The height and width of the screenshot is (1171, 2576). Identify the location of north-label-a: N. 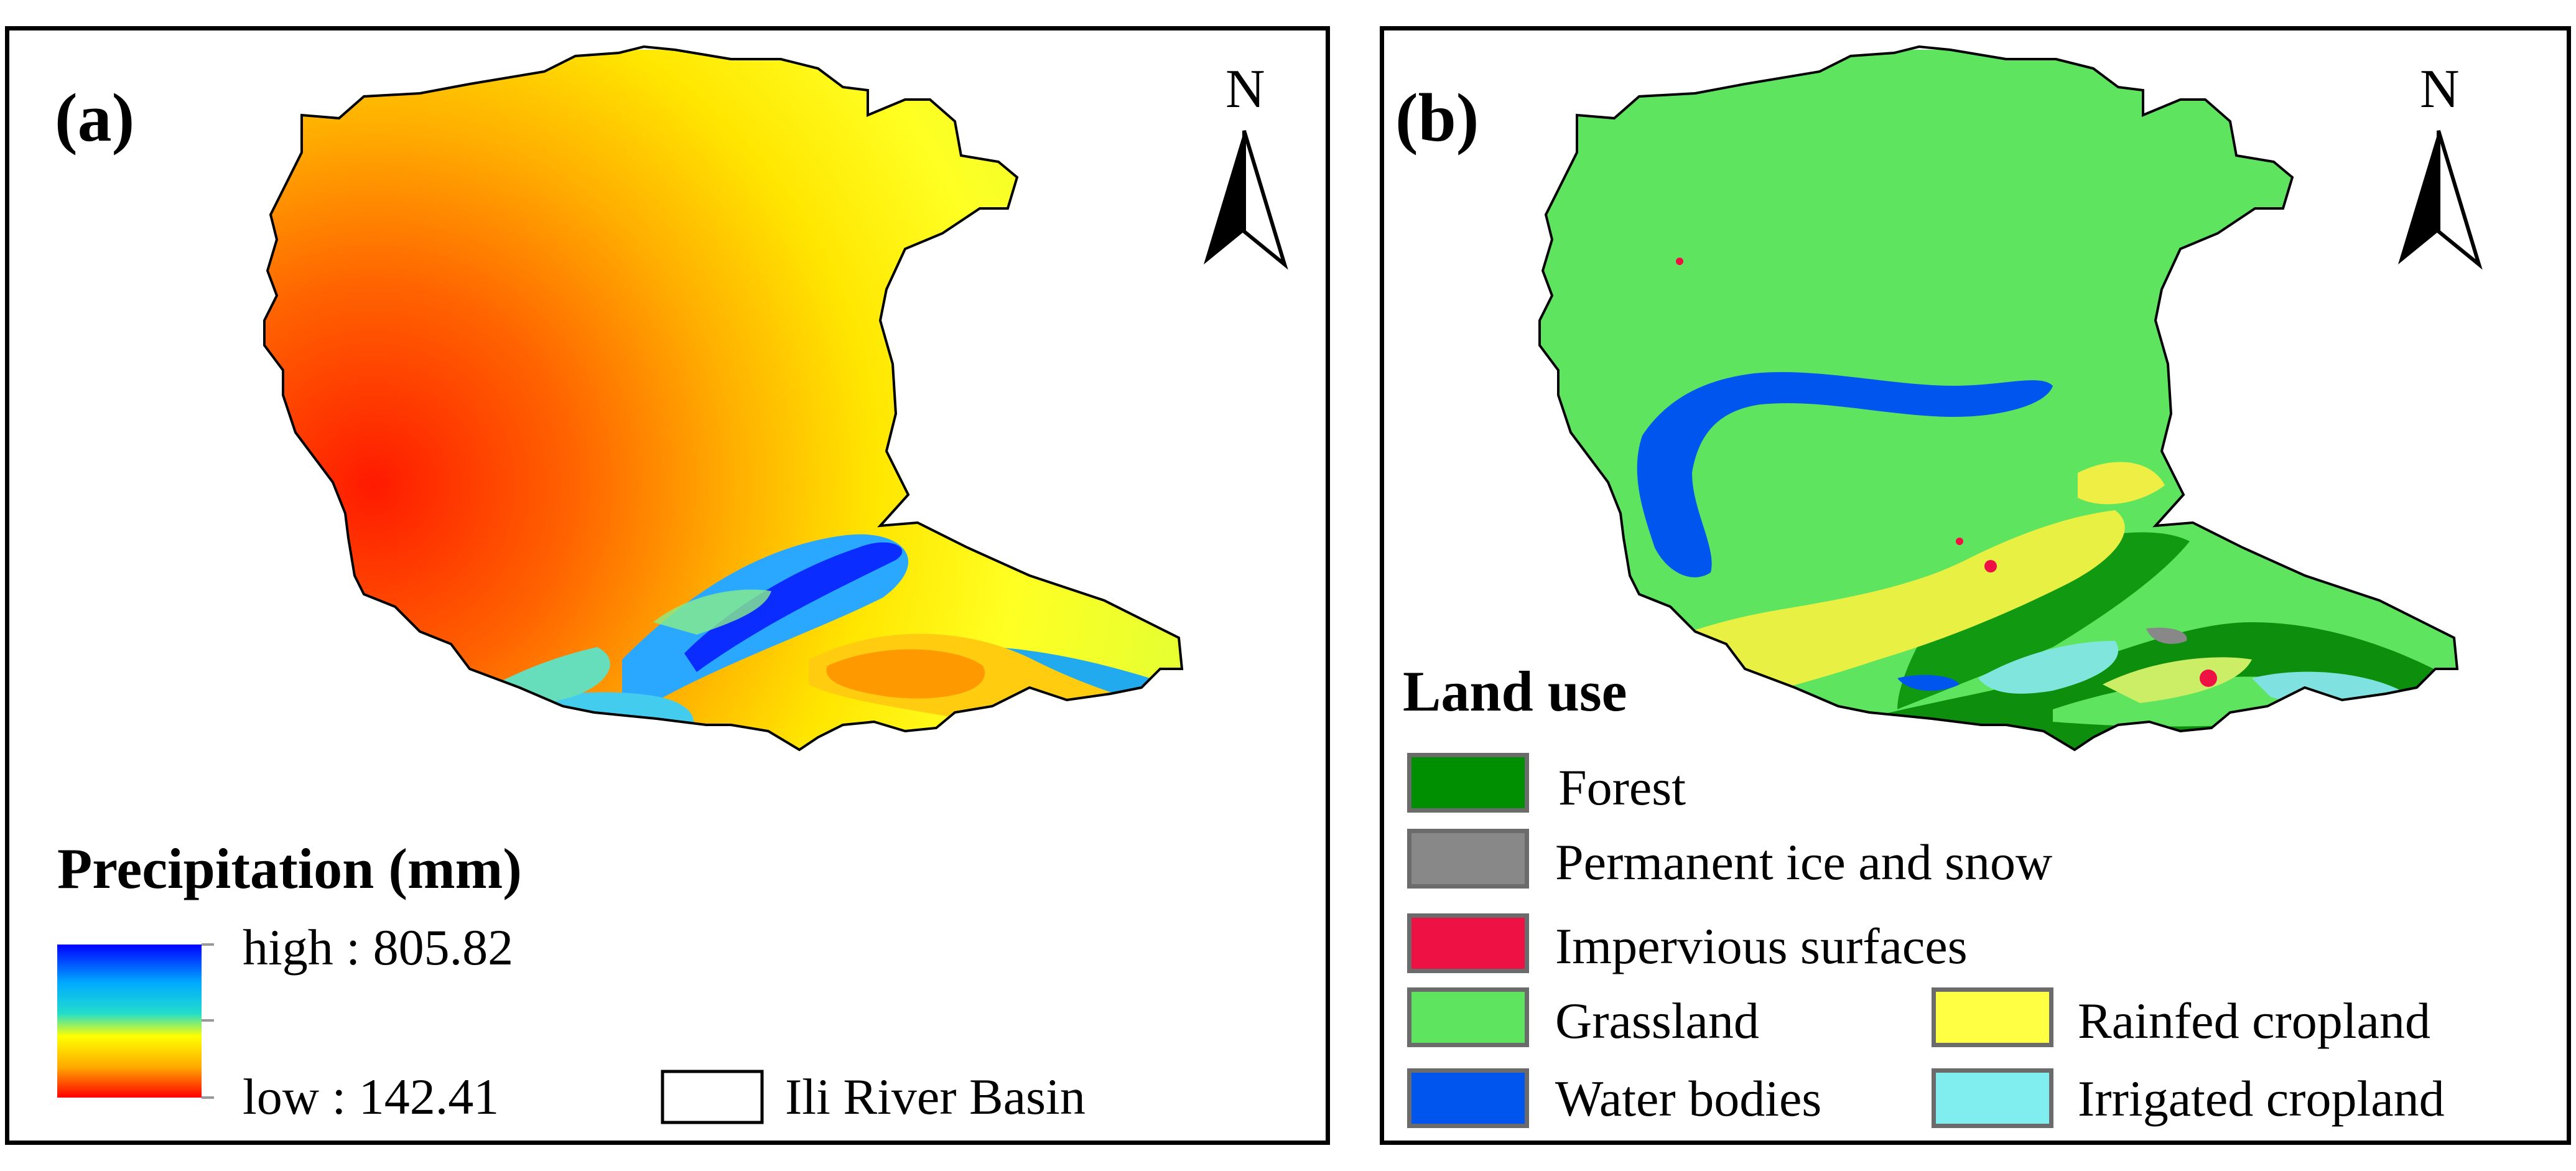
(1245, 89).